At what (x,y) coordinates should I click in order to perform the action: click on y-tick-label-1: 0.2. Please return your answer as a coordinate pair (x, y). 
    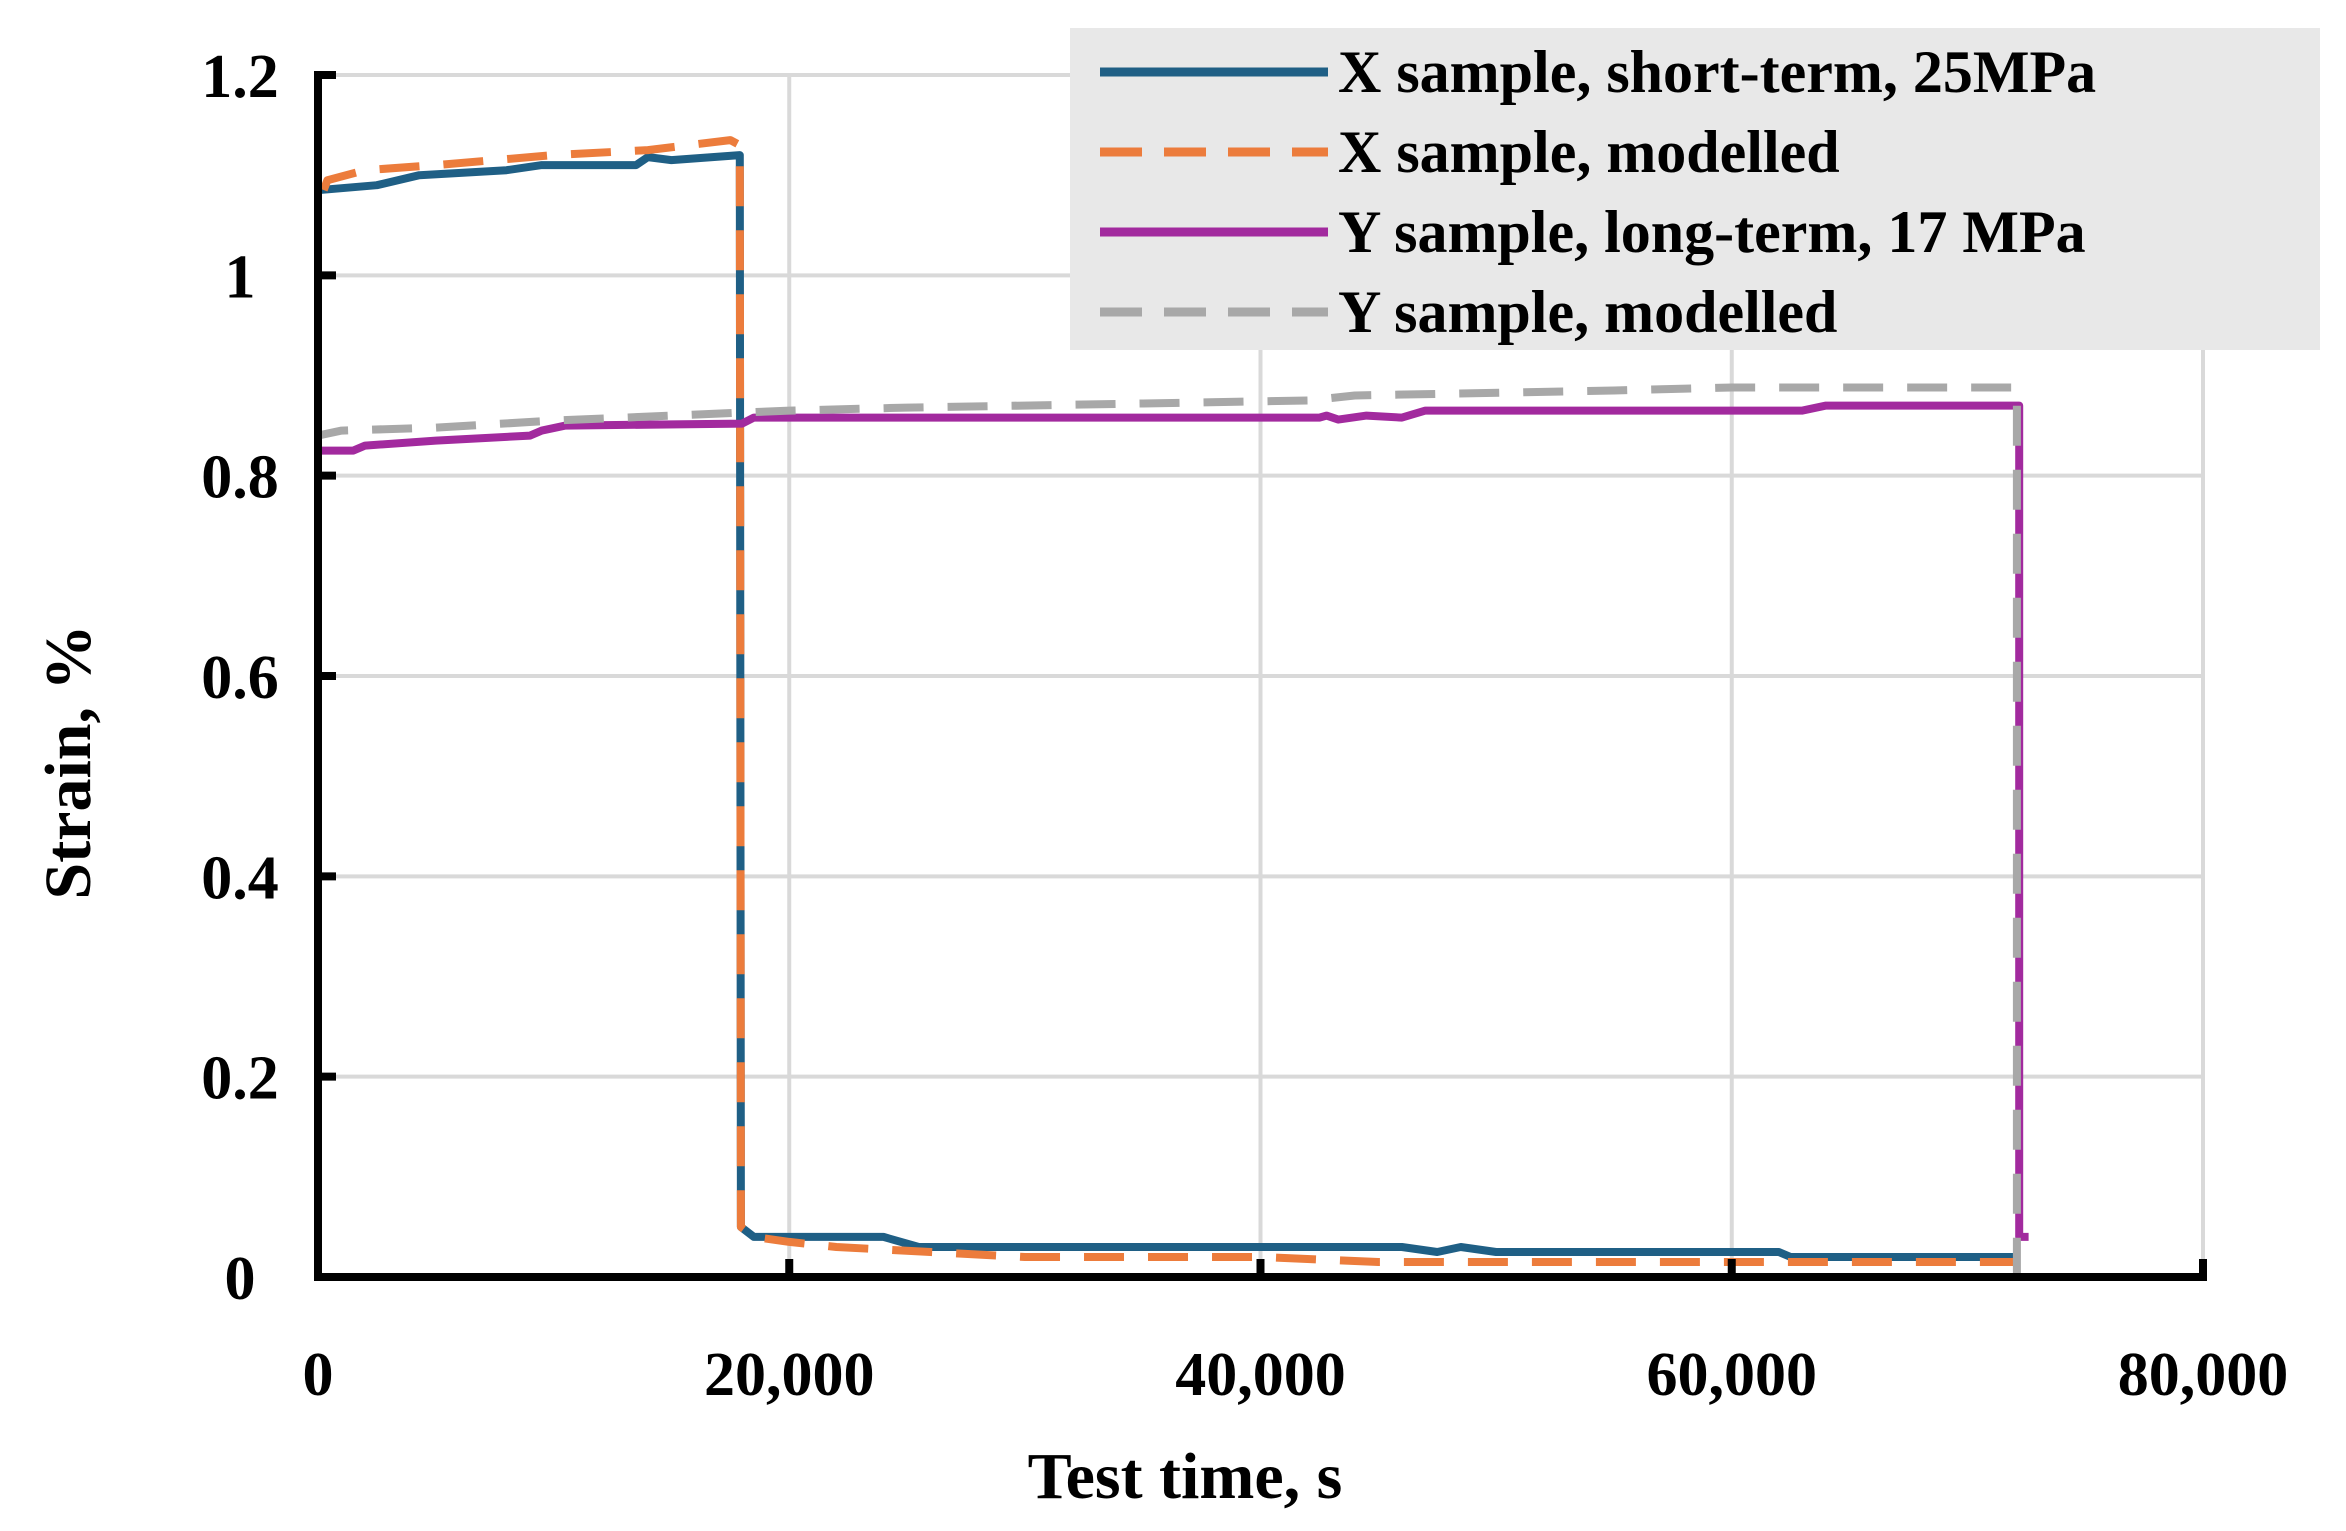
    Looking at the image, I should click on (240, 1079).